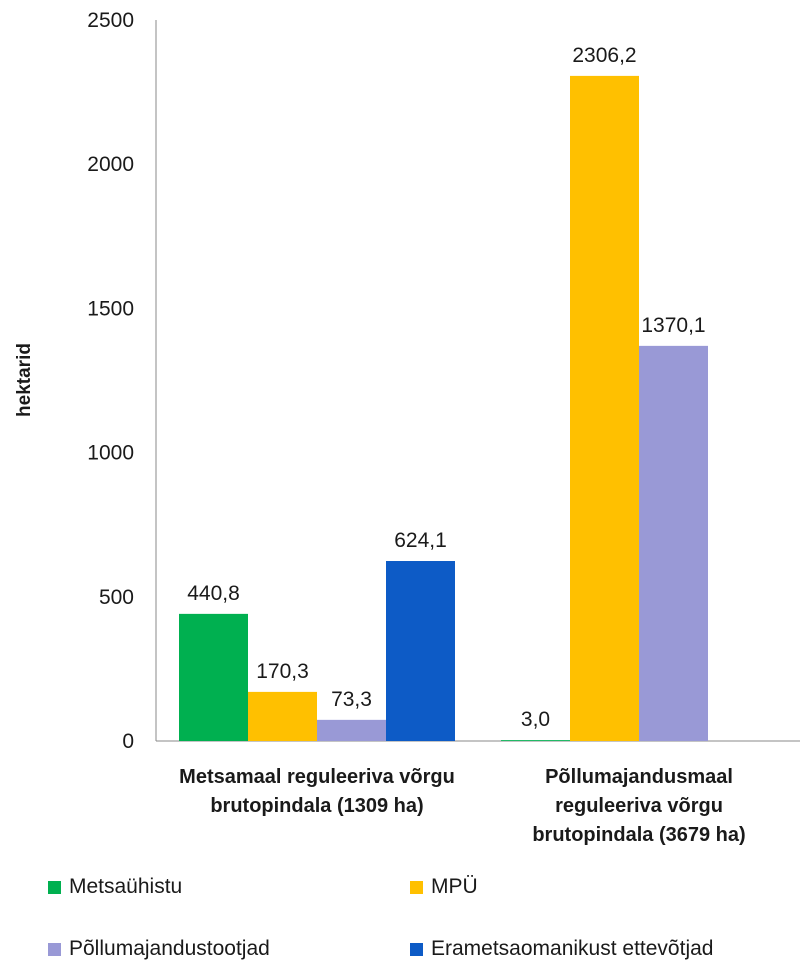  Describe the element at coordinates (116, 597) in the screenshot. I see `y-tick-label: 500` at that location.